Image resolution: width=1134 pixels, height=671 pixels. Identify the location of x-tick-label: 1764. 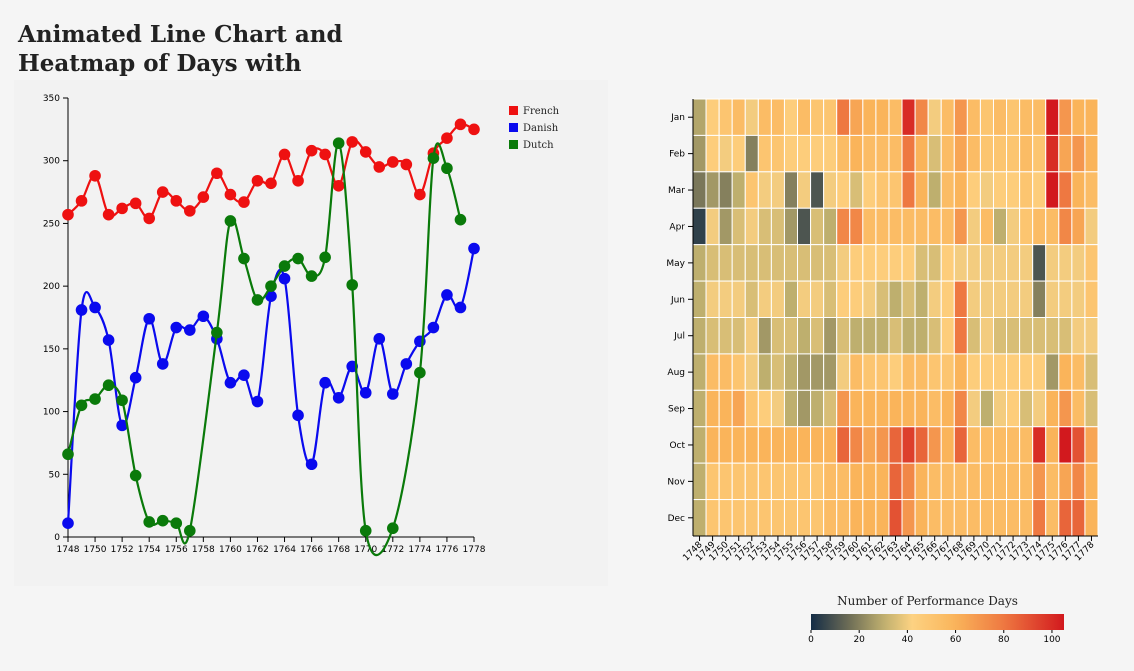
(284, 550).